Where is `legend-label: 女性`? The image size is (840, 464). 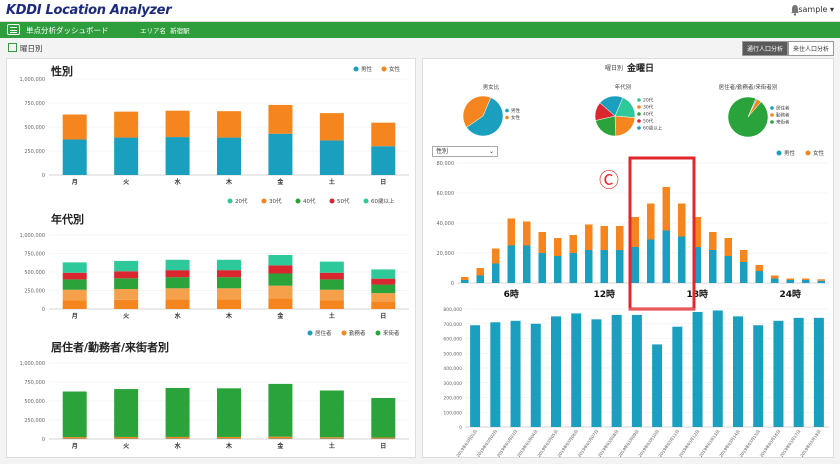
legend-label: 女性 is located at coordinates (819, 153).